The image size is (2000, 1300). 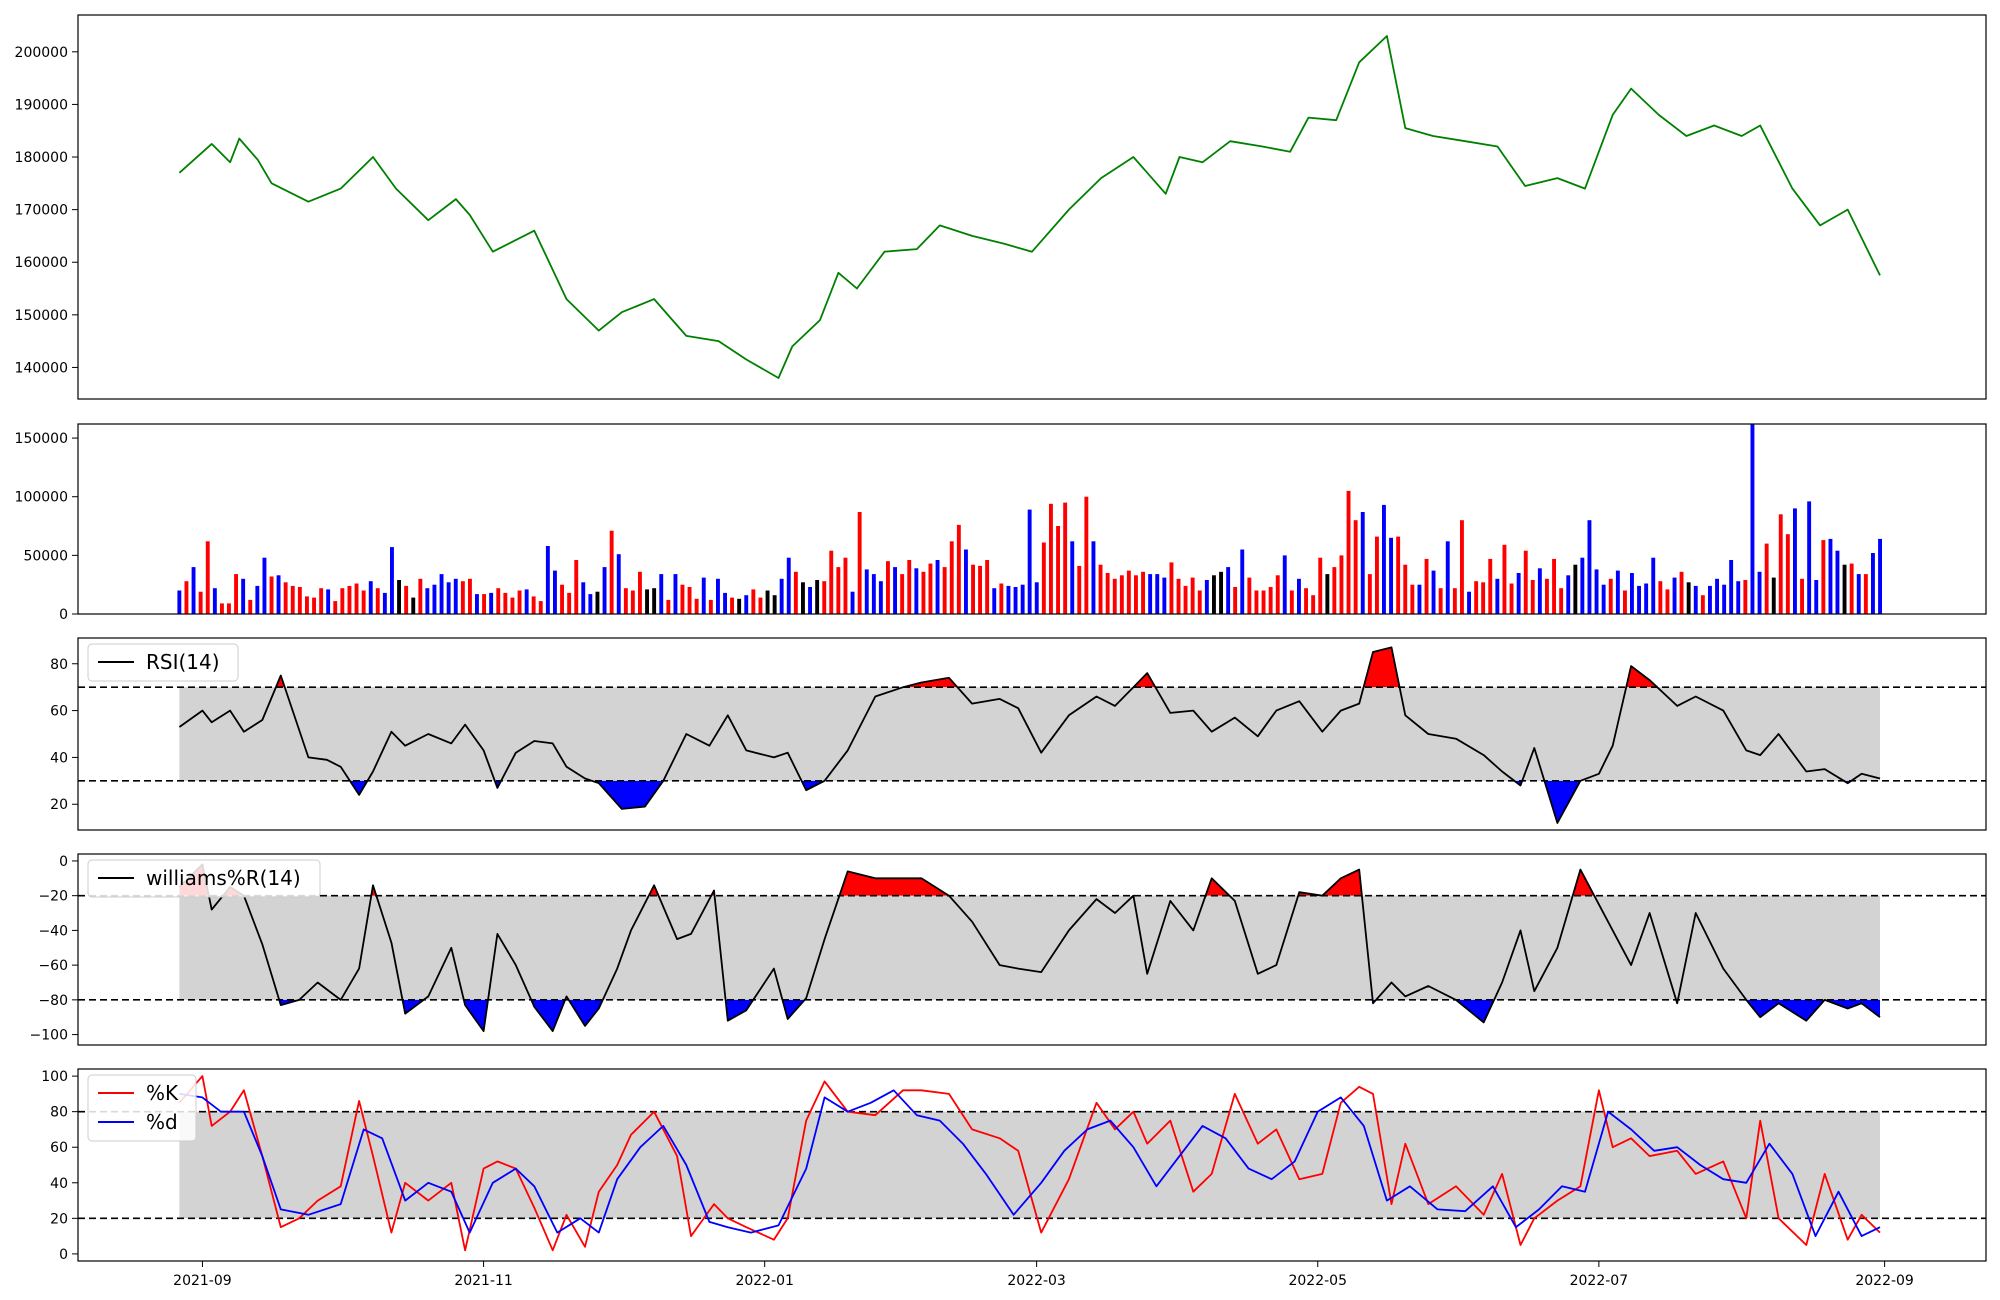 What do you see at coordinates (1144, 680) in the screenshot?
I see `rsi-overbought-fill` at bounding box center [1144, 680].